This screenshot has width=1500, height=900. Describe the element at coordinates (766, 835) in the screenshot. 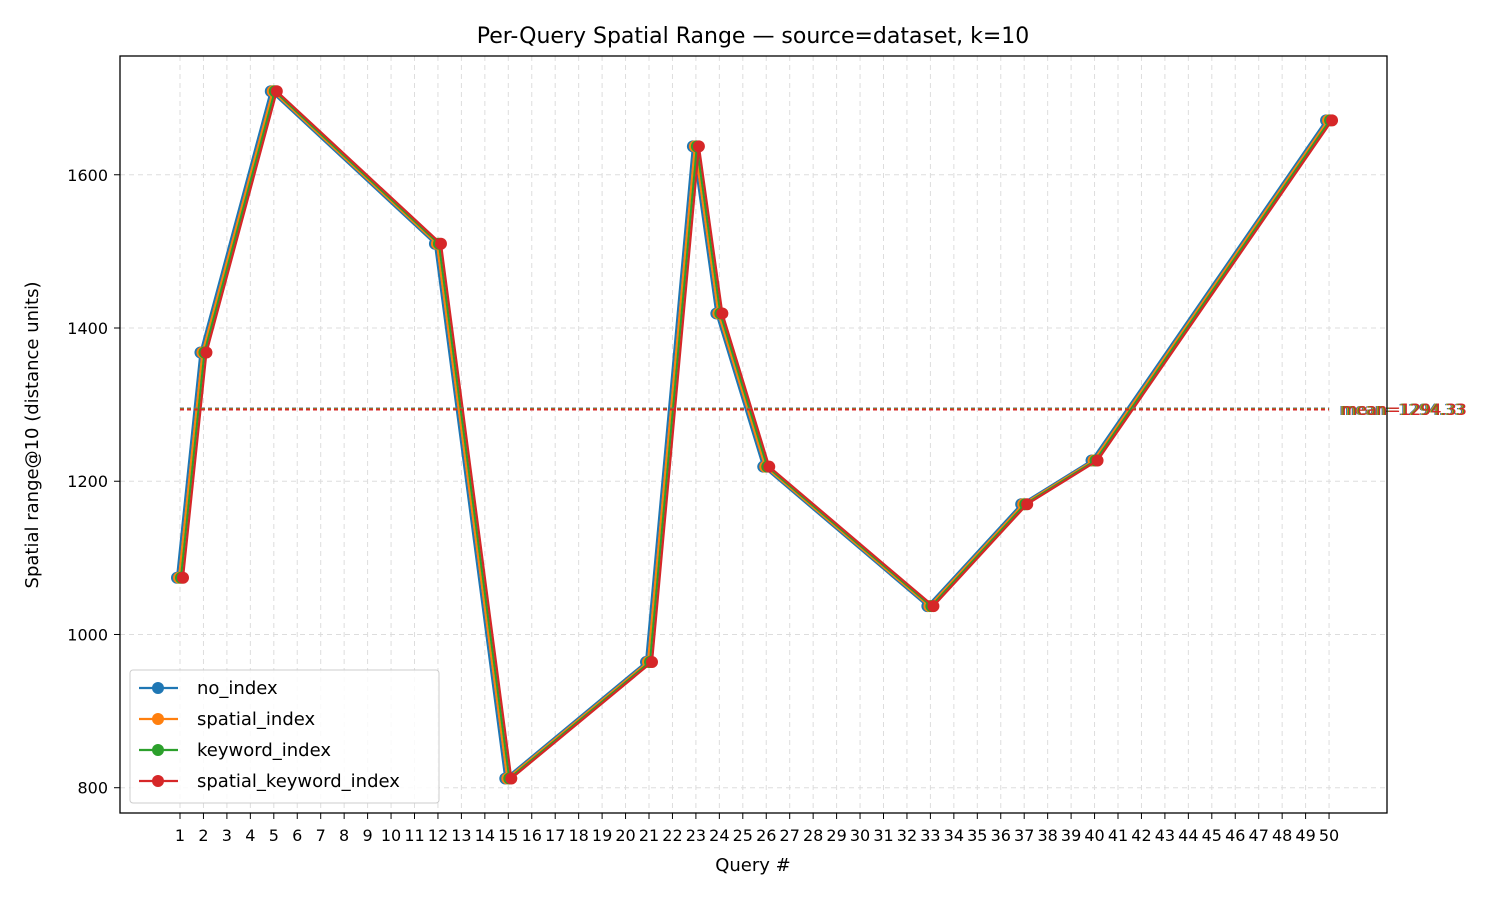

I see `x-tick-label: 26` at that location.